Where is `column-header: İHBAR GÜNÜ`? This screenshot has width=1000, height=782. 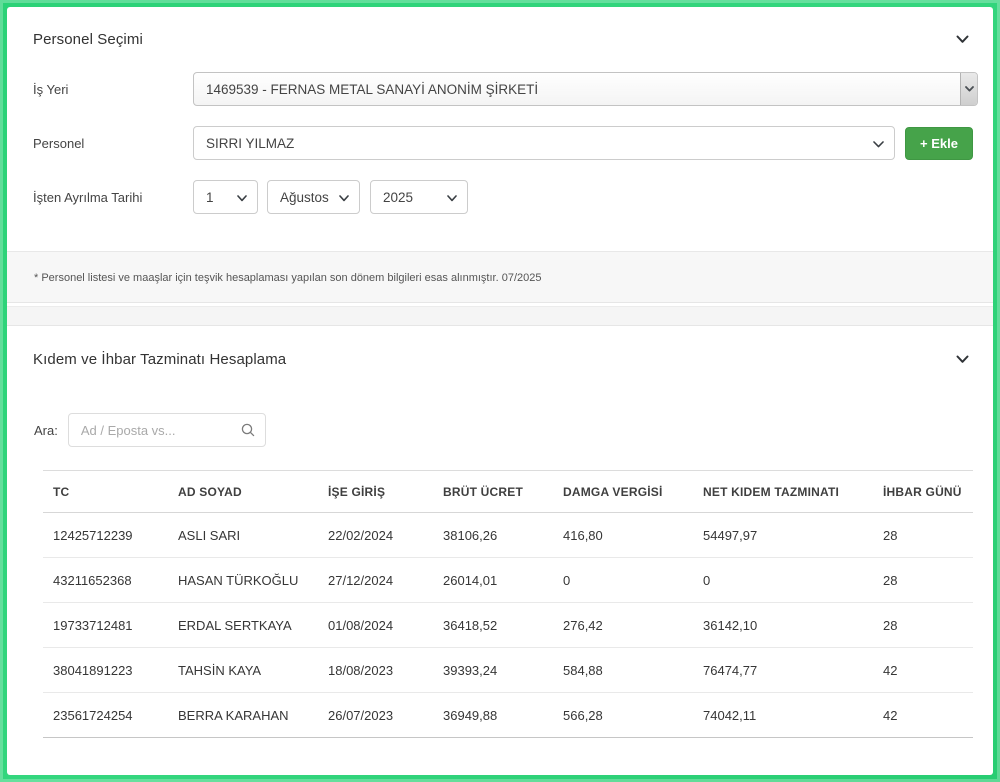
column-header: İHBAR GÜNÜ is located at coordinates (922, 491).